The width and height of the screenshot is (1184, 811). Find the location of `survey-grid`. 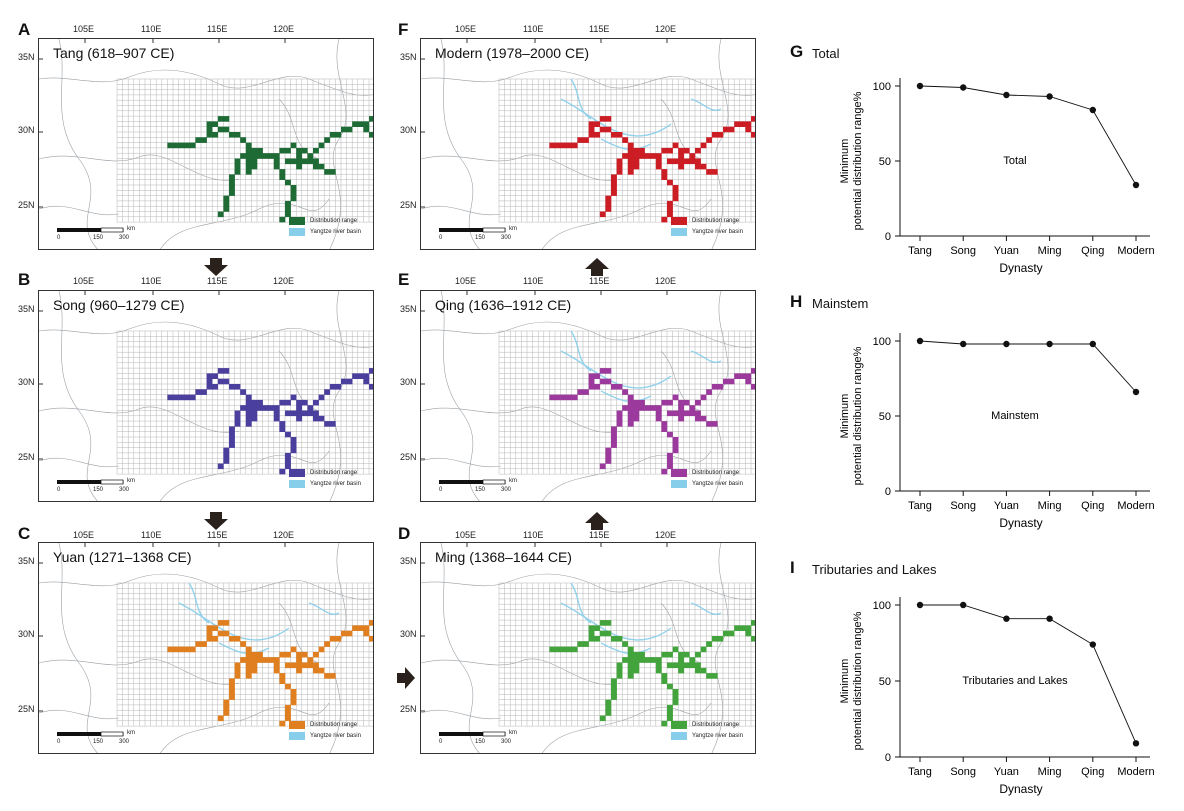

survey-grid is located at coordinates (244, 150).